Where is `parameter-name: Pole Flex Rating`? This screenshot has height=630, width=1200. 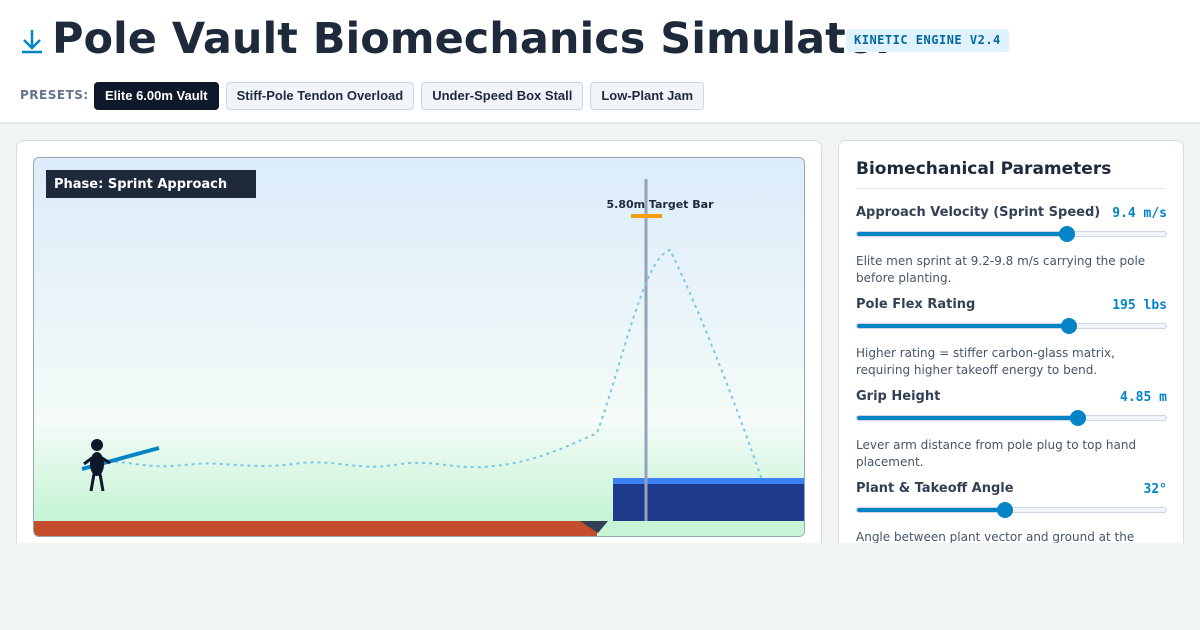 parameter-name: Pole Flex Rating is located at coordinates (916, 304).